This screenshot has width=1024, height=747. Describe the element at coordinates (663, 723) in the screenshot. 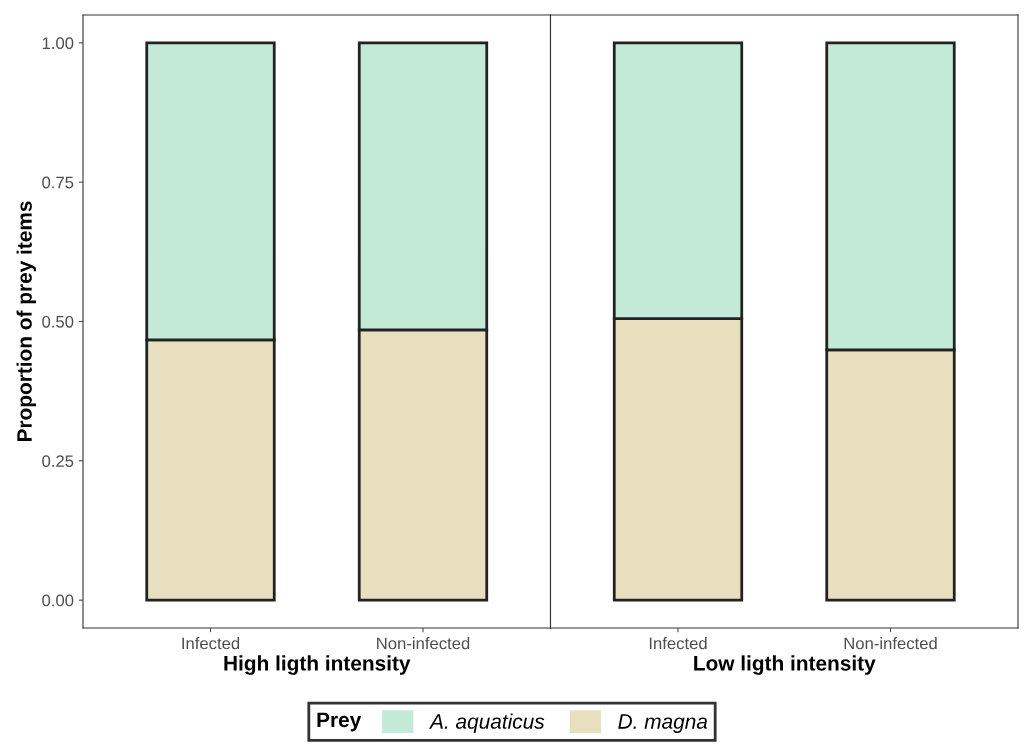

I see `legend-label: D. magna` at that location.